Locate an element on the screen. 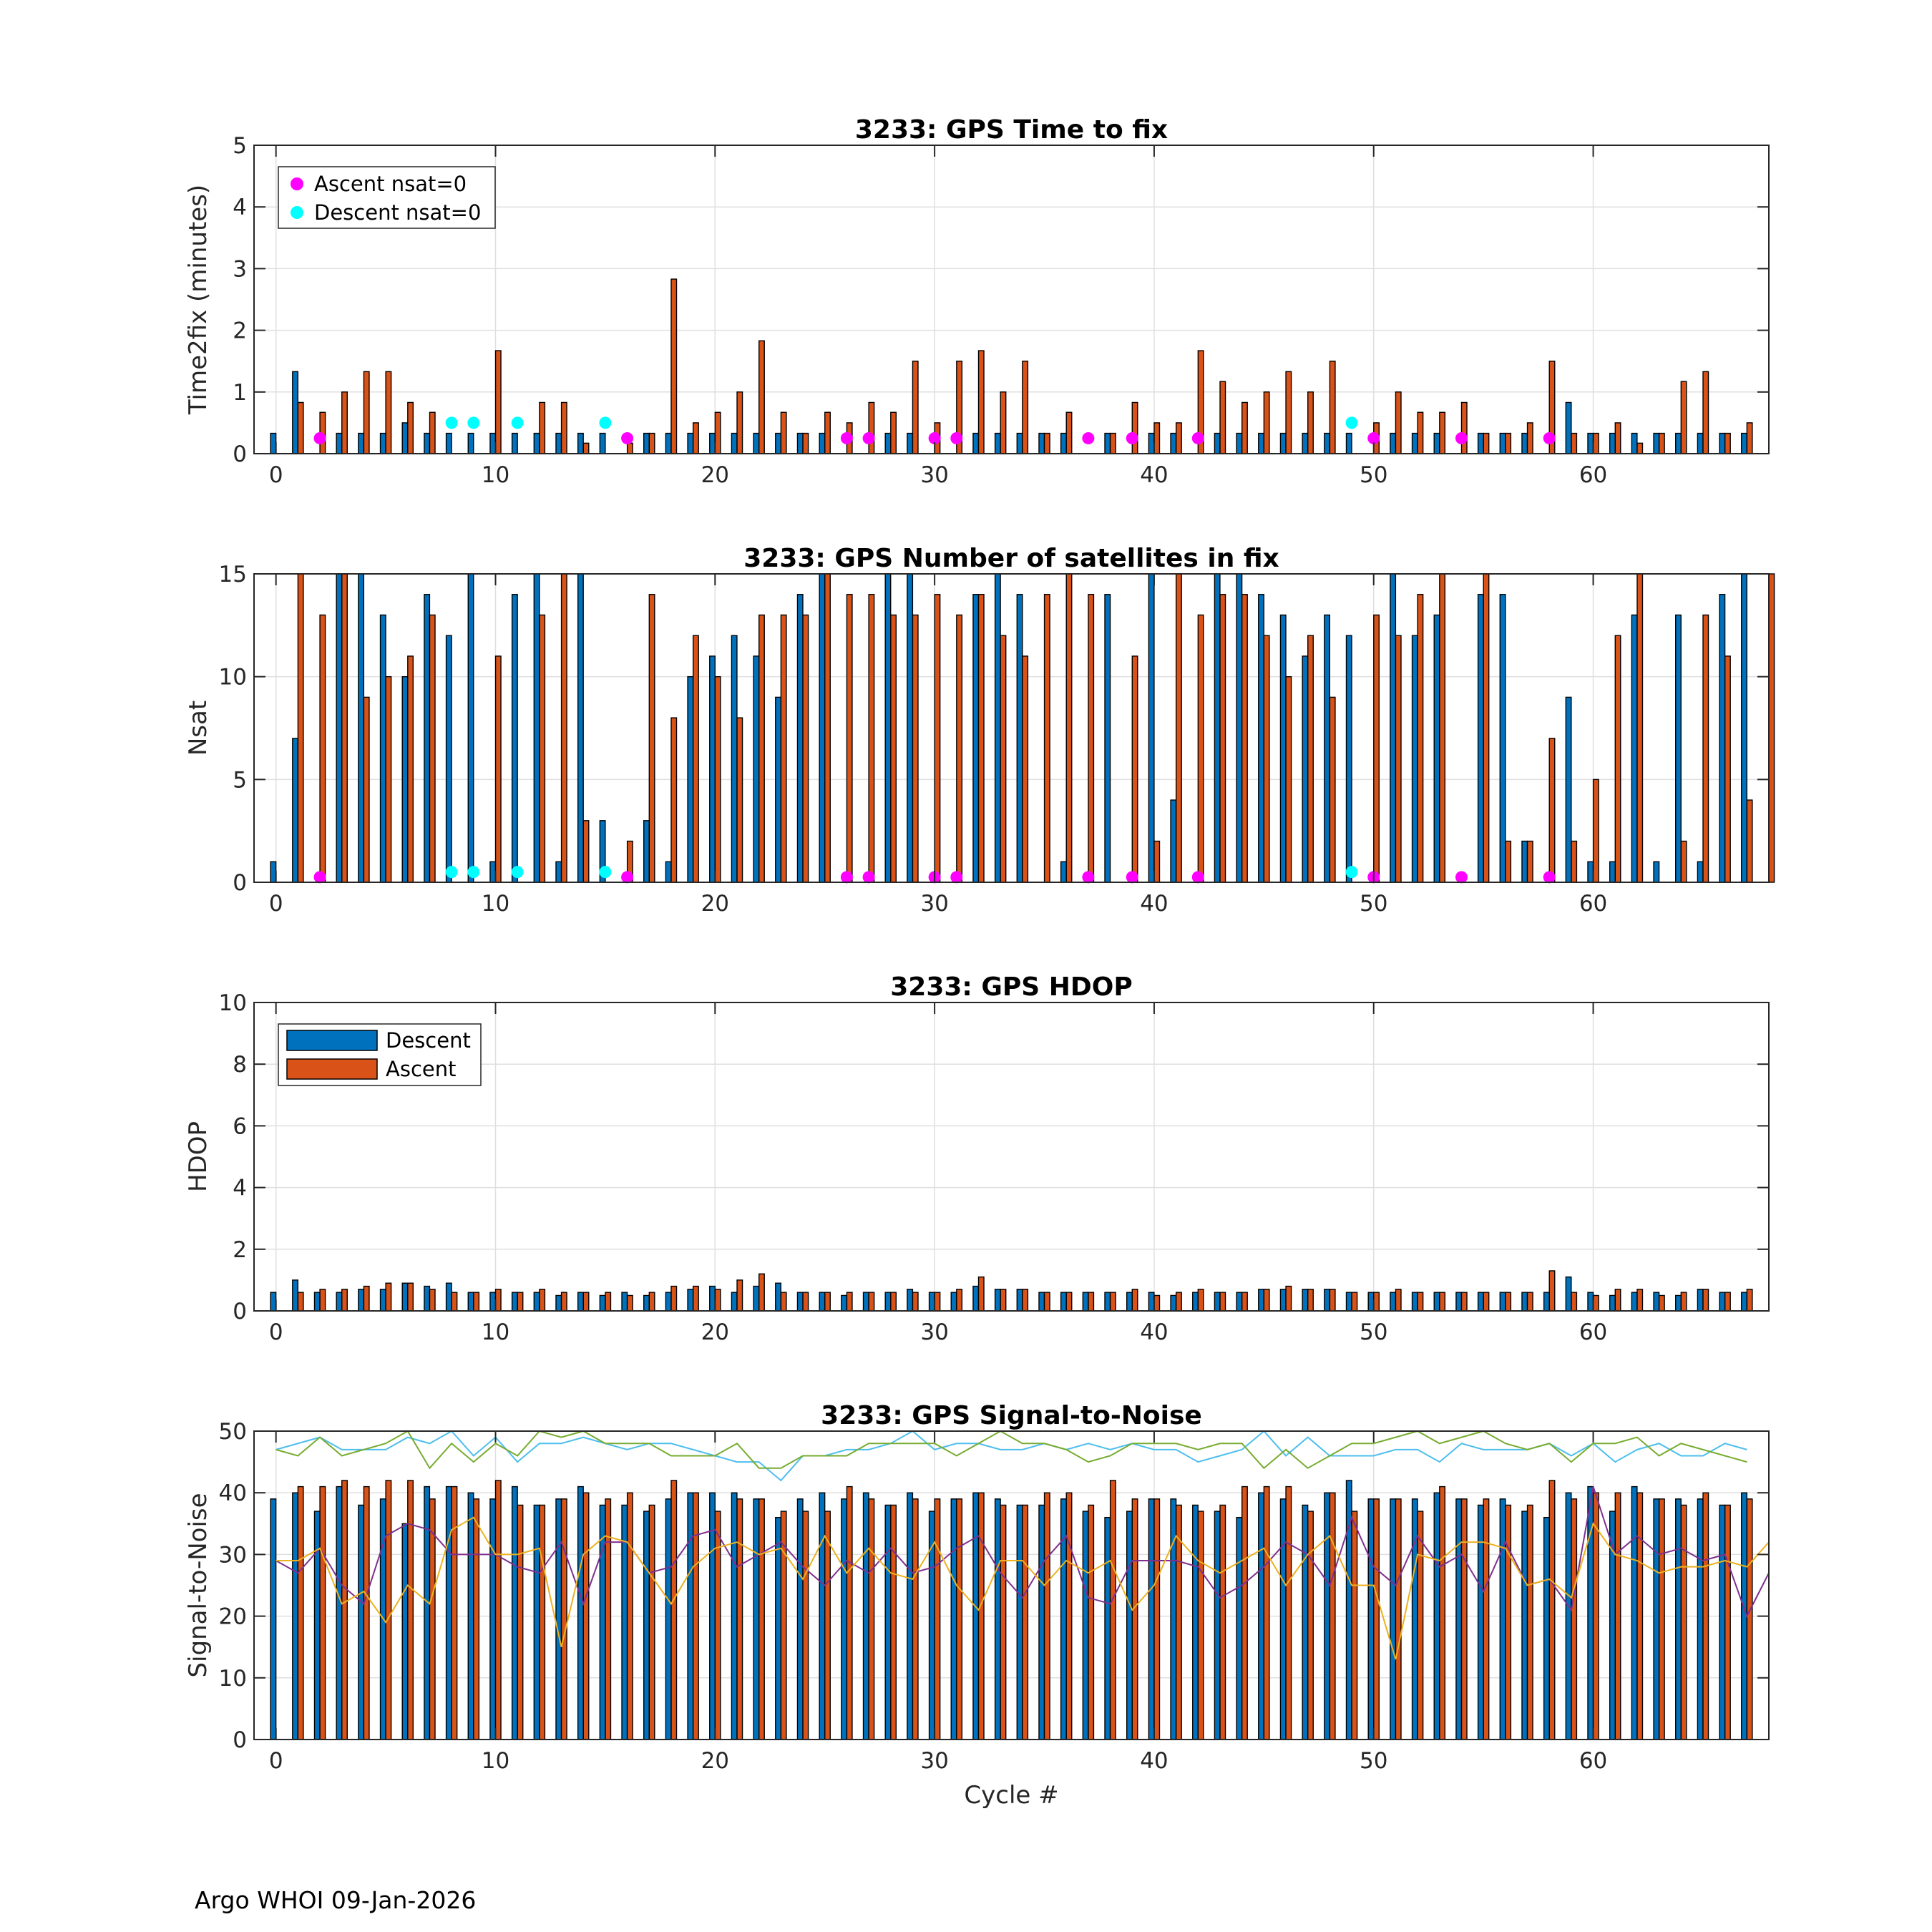 The width and height of the screenshot is (1932, 1932). y-tick-label: 2 is located at coordinates (240, 1250).